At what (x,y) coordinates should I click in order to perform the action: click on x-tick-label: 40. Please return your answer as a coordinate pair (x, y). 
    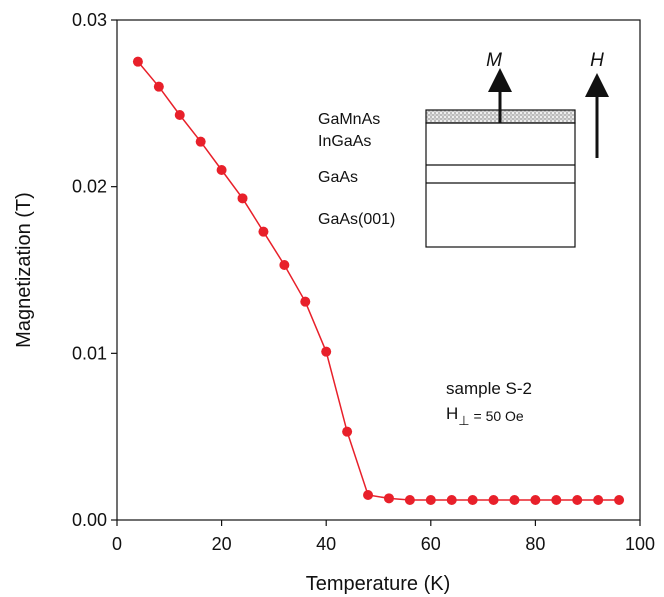
    Looking at the image, I should click on (326, 544).